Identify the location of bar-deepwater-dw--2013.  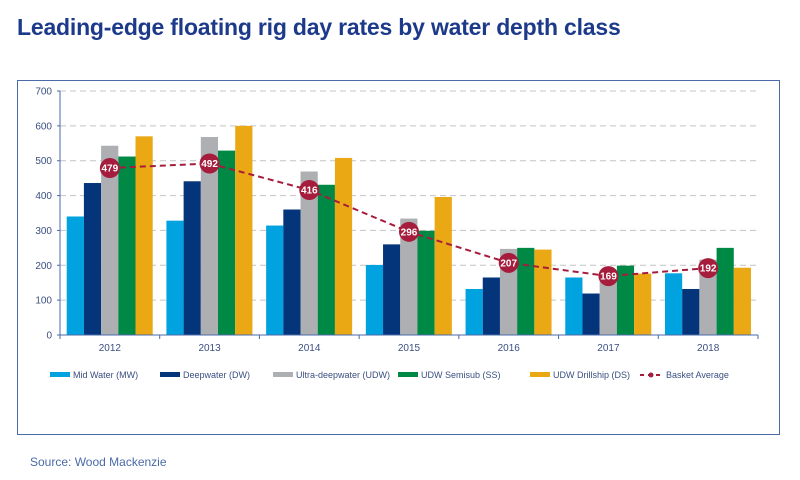
(192, 258).